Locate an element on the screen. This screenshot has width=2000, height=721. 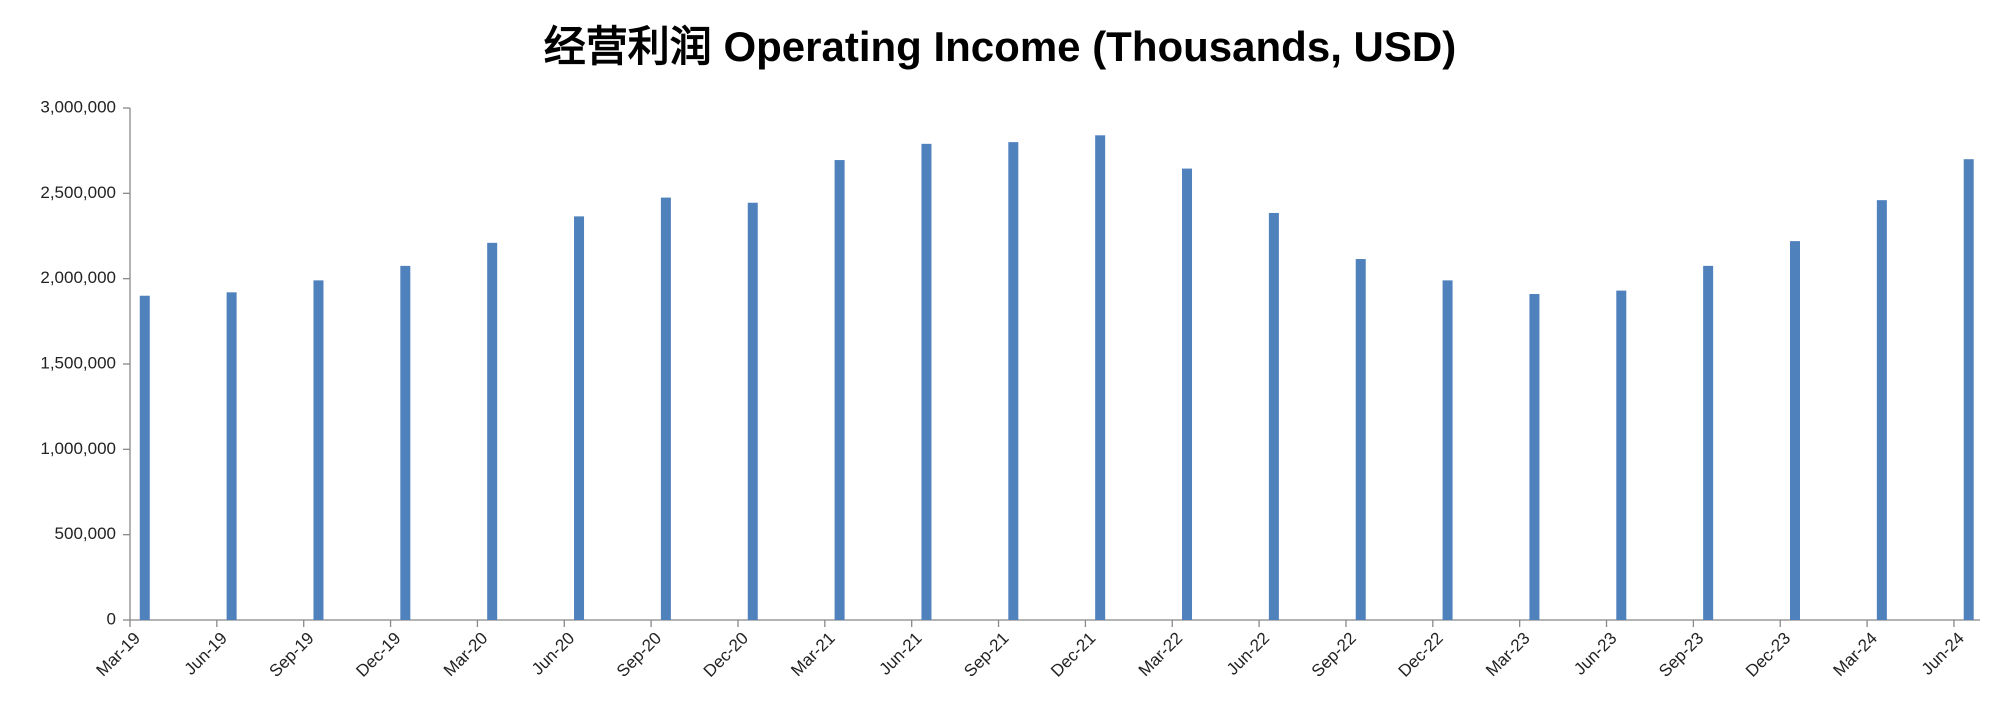
y-tick-label: 1,500,000 is located at coordinates (78, 362).